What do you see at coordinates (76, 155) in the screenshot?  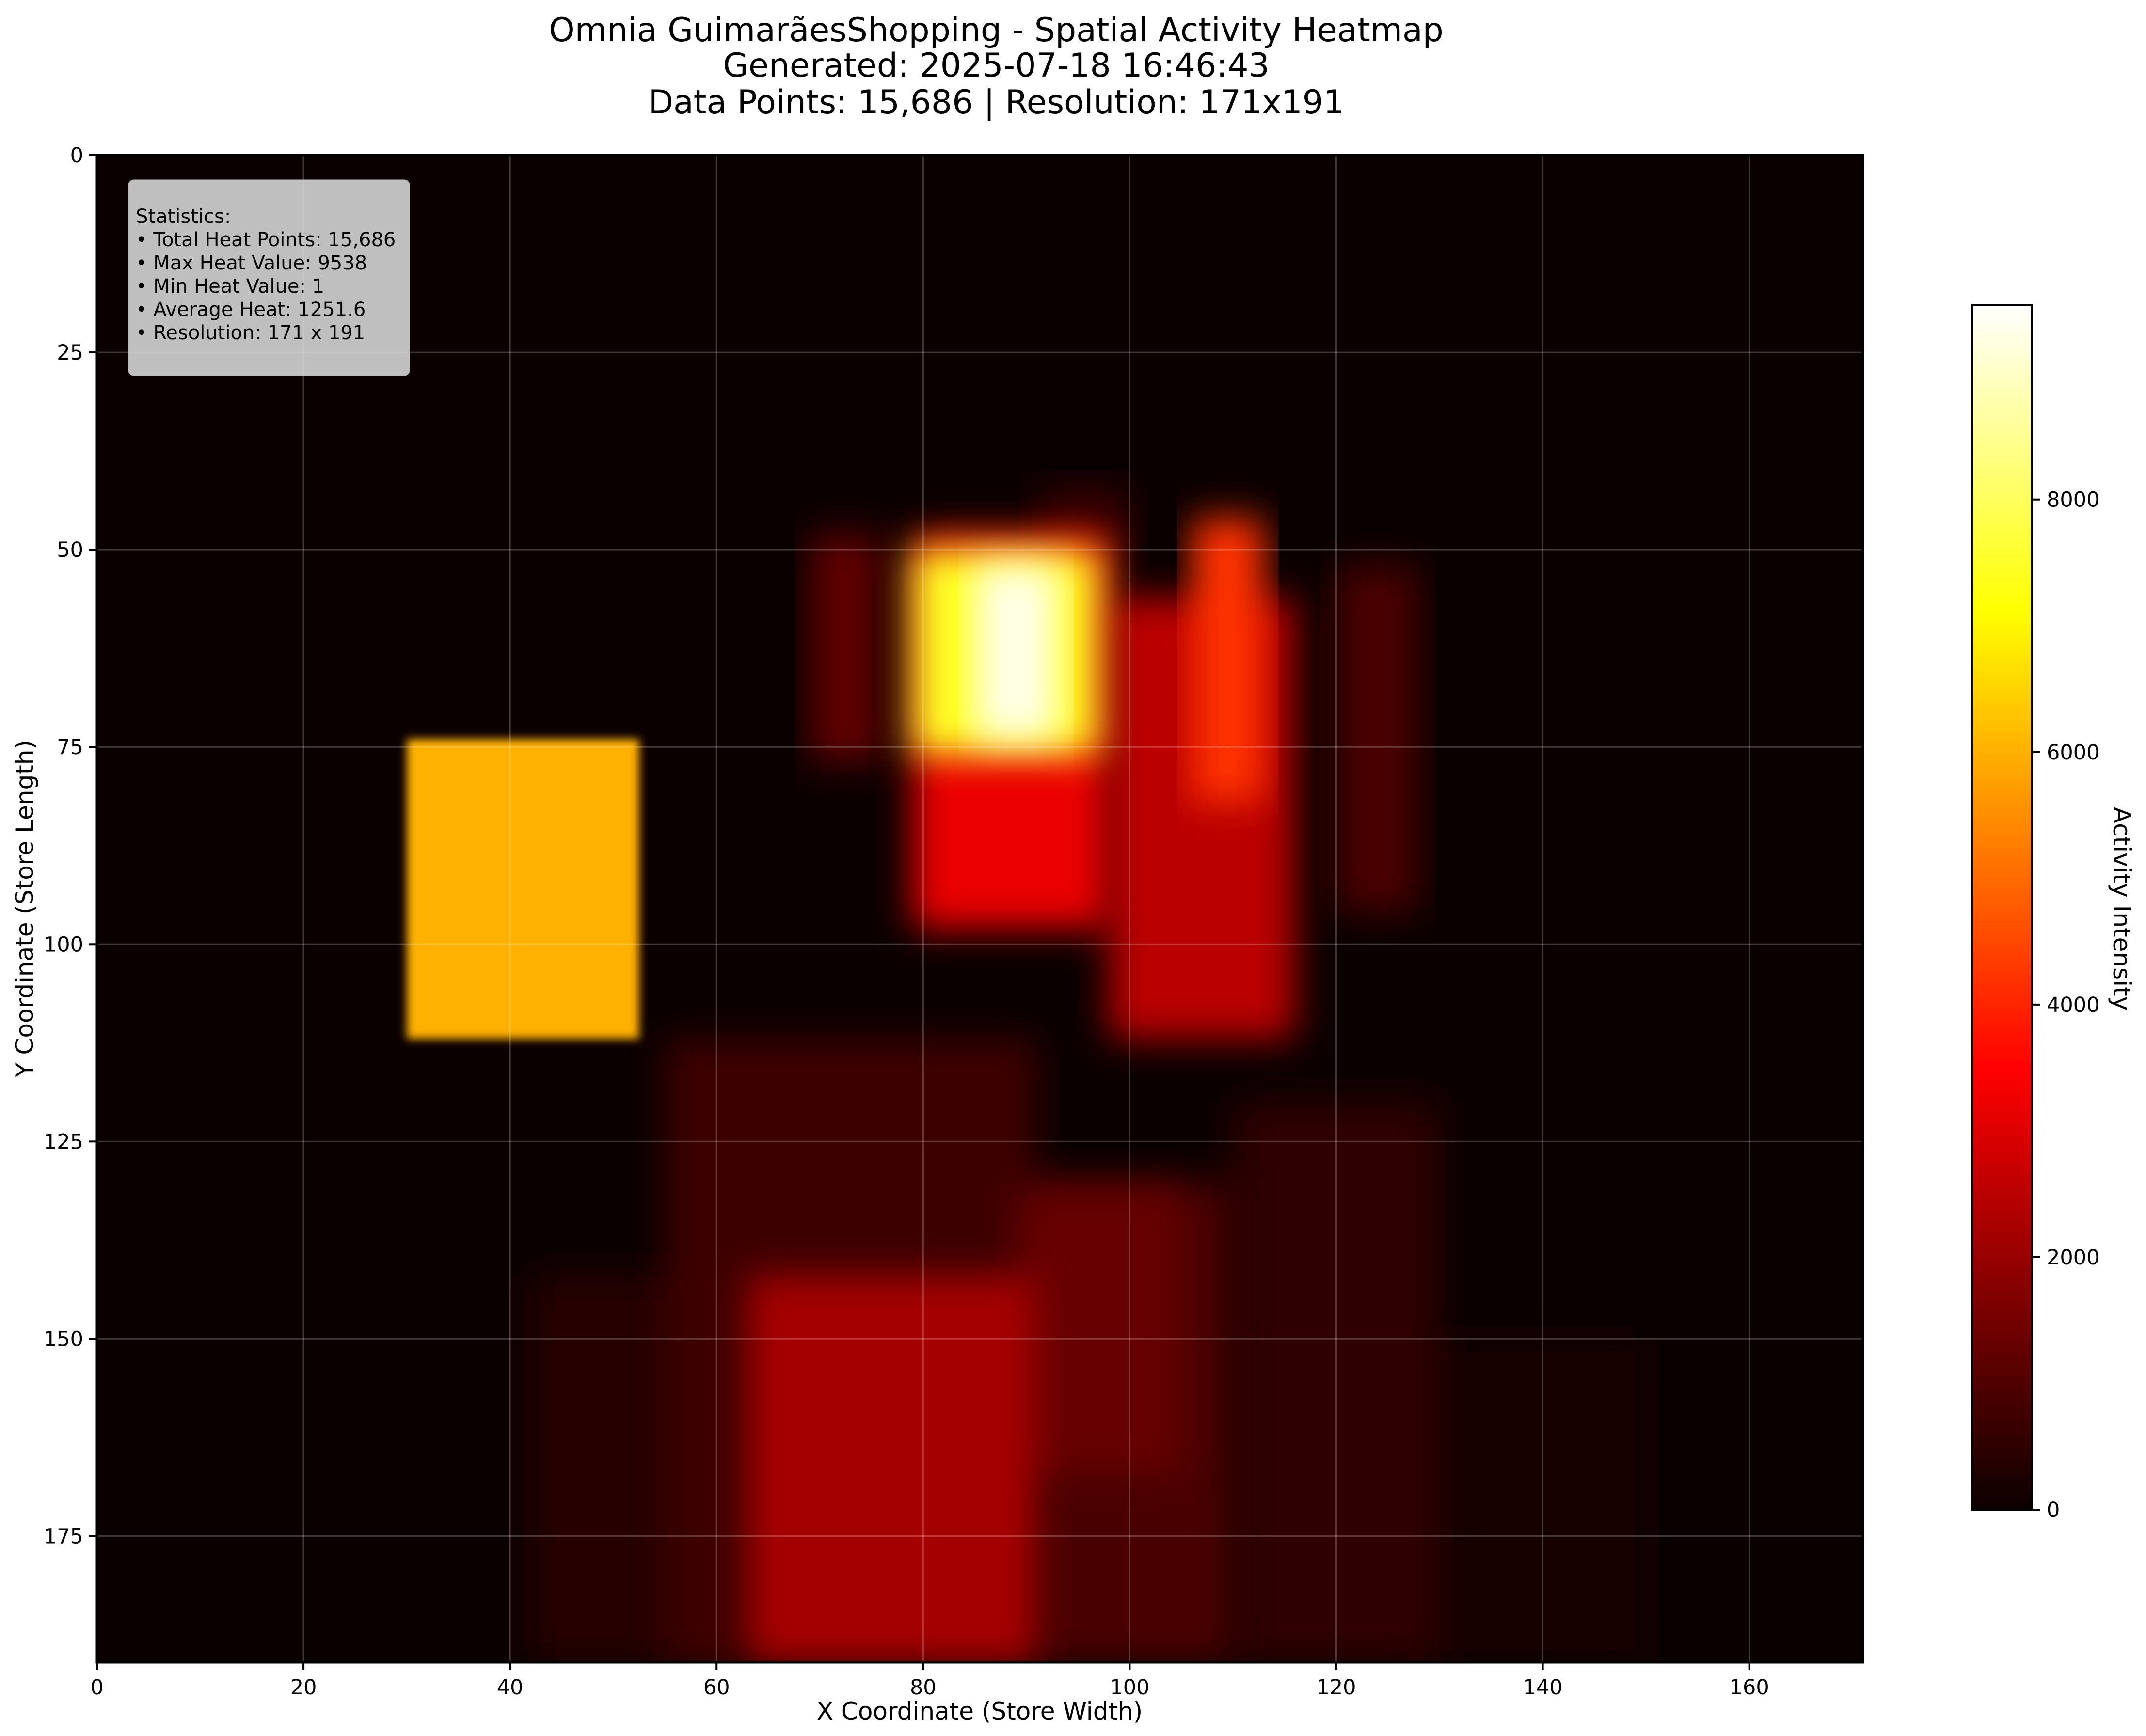 I see `y-tick-label: 0` at bounding box center [76, 155].